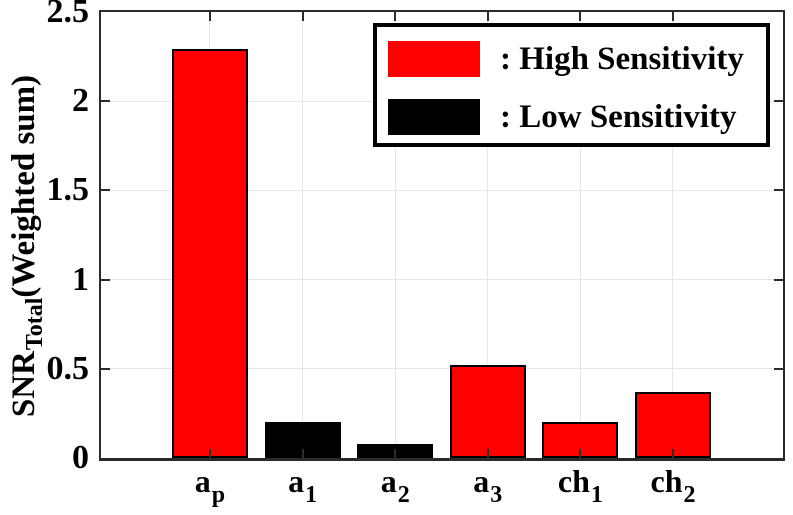  I want to click on legend-swatch-high-sensitivity, so click(434, 59).